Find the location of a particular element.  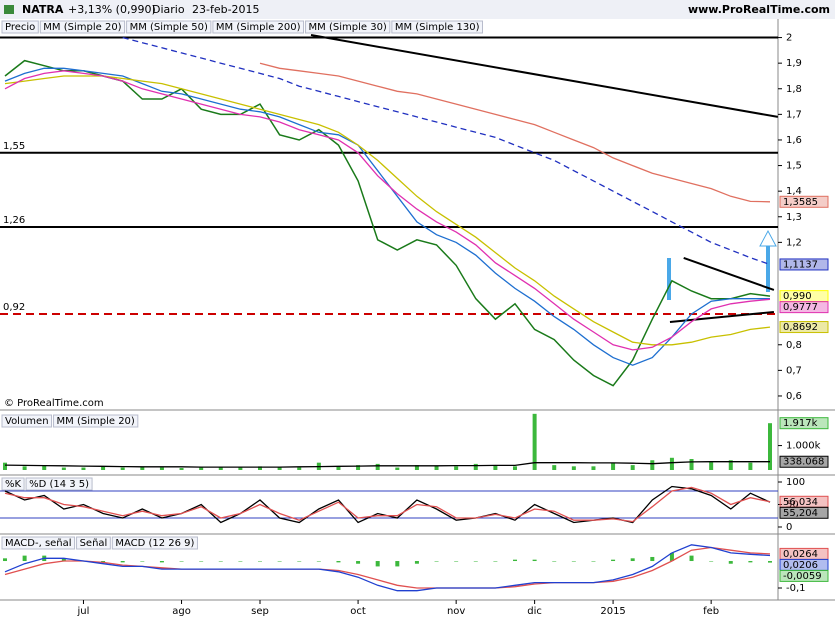

legend-entry: Precio is located at coordinates (20, 27).